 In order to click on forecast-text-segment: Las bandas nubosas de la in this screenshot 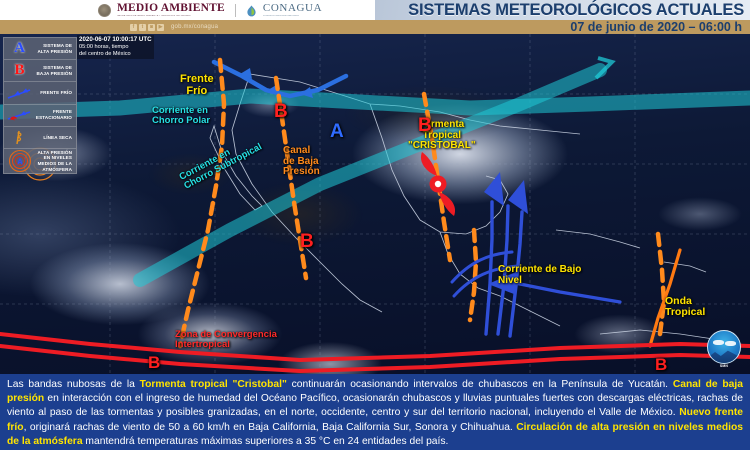, I will do `click(73, 384)`.